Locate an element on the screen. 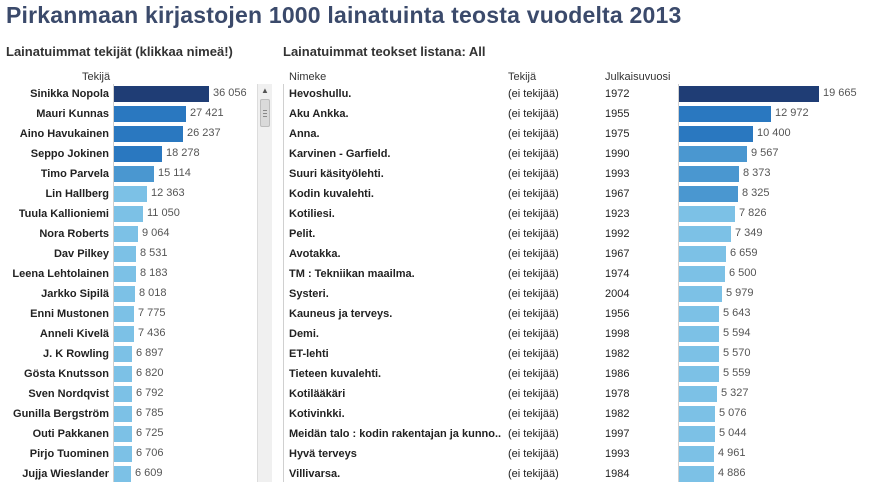  author-name: Dav Pilkey is located at coordinates (81, 254).